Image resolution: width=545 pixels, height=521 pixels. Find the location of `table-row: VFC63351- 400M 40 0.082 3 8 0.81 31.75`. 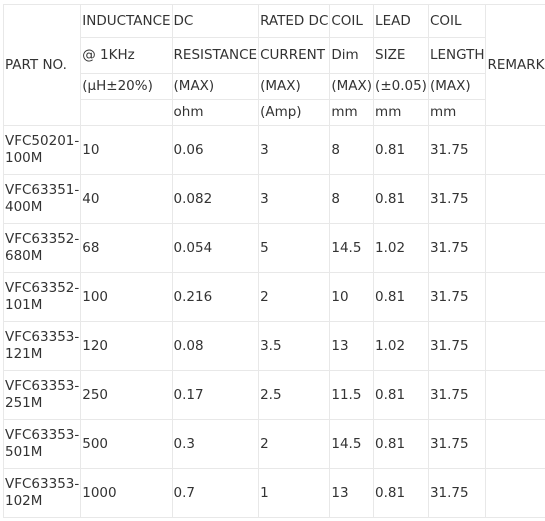

table-row: VFC63351- 400M 40 0.082 3 8 0.81 31.75 is located at coordinates (273, 199).